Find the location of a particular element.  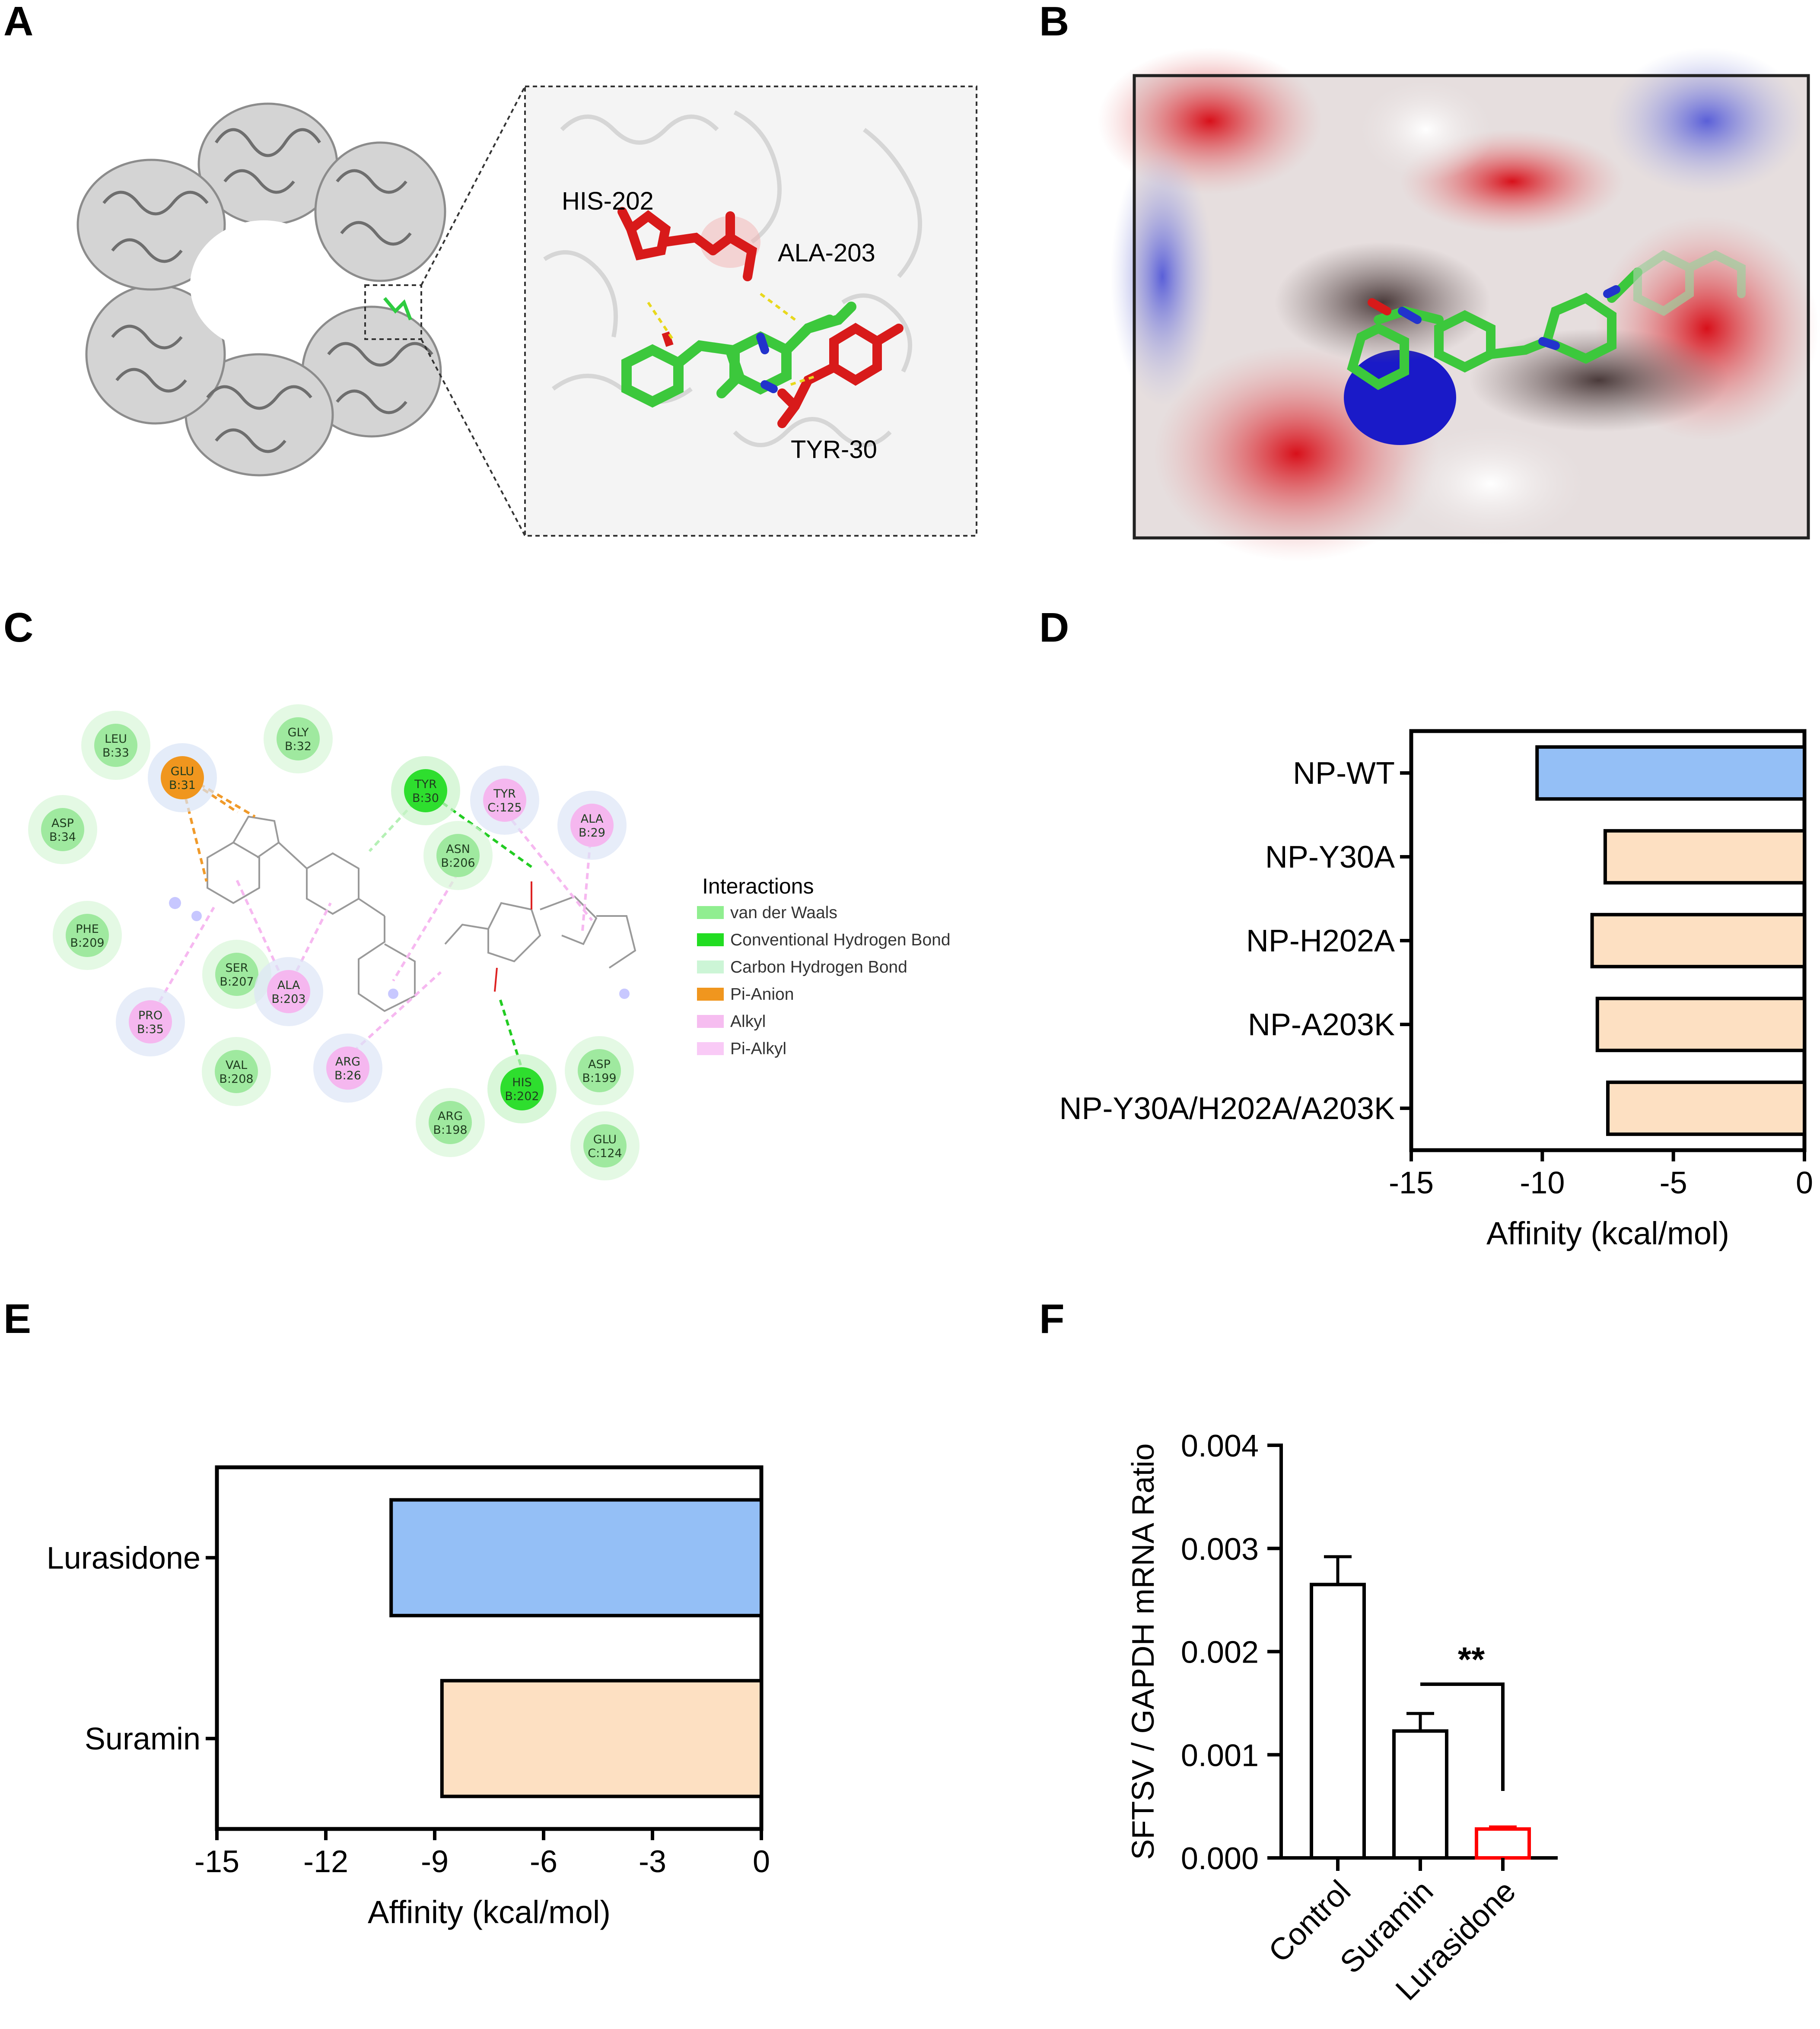

category-label: NP-A203K is located at coordinates (1321, 1025).